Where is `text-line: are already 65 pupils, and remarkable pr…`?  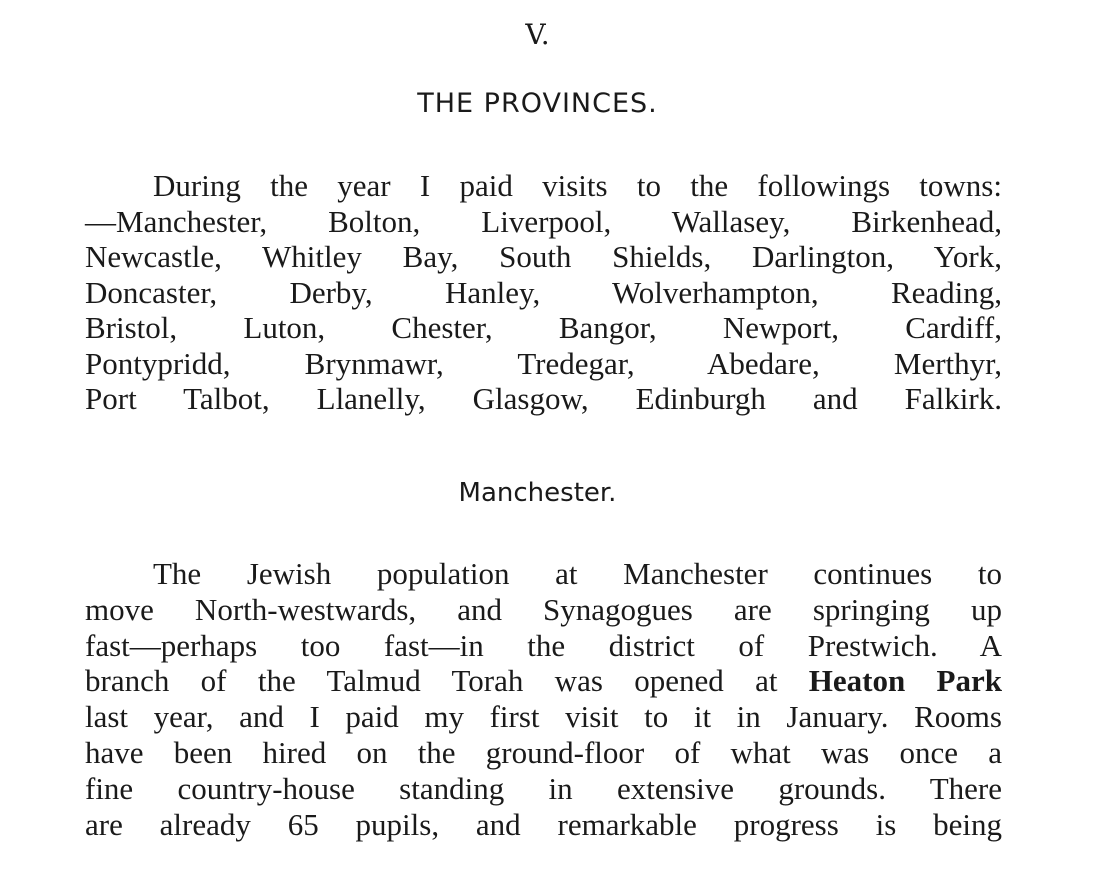 text-line: are already 65 pupils, and remarkable pr… is located at coordinates (543, 824).